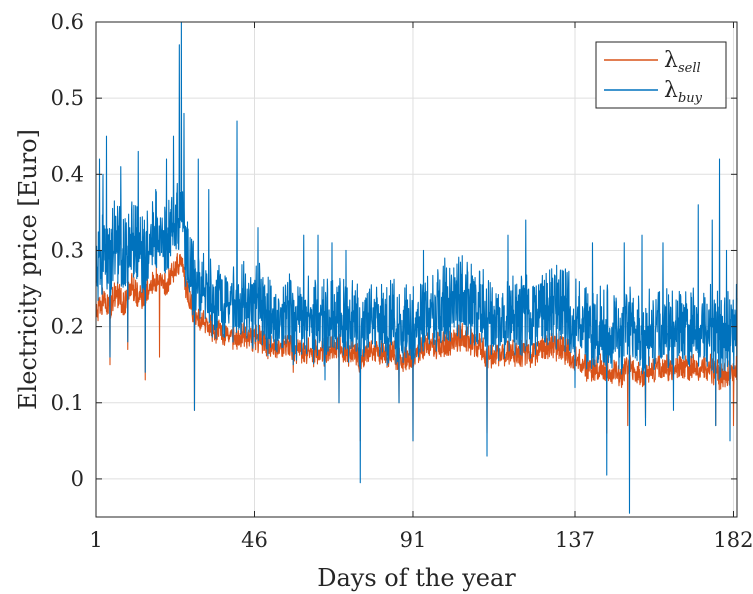 This screenshot has width=753, height=594. Describe the element at coordinates (689, 68) in the screenshot. I see `legend-subscript-sell: sell` at that location.